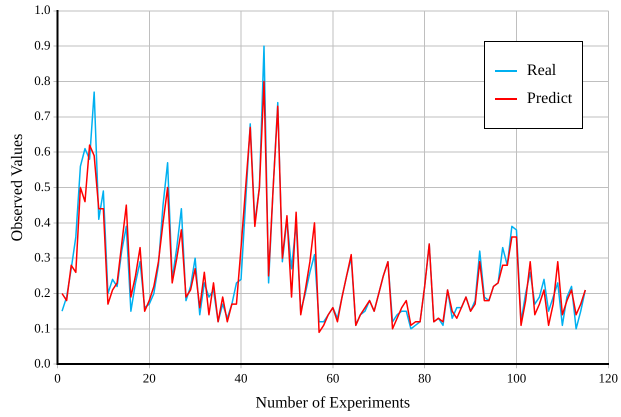  Describe the element at coordinates (333, 403) in the screenshot. I see `x-axis-title: Number of Experiments` at that location.